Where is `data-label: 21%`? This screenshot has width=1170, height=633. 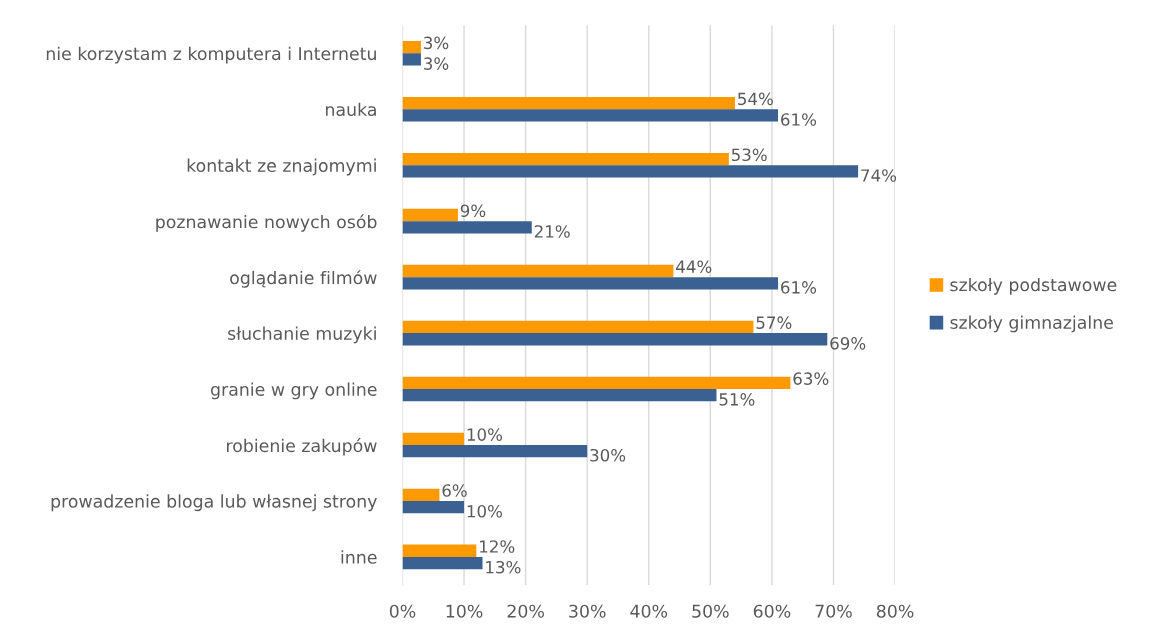
data-label: 21% is located at coordinates (552, 231).